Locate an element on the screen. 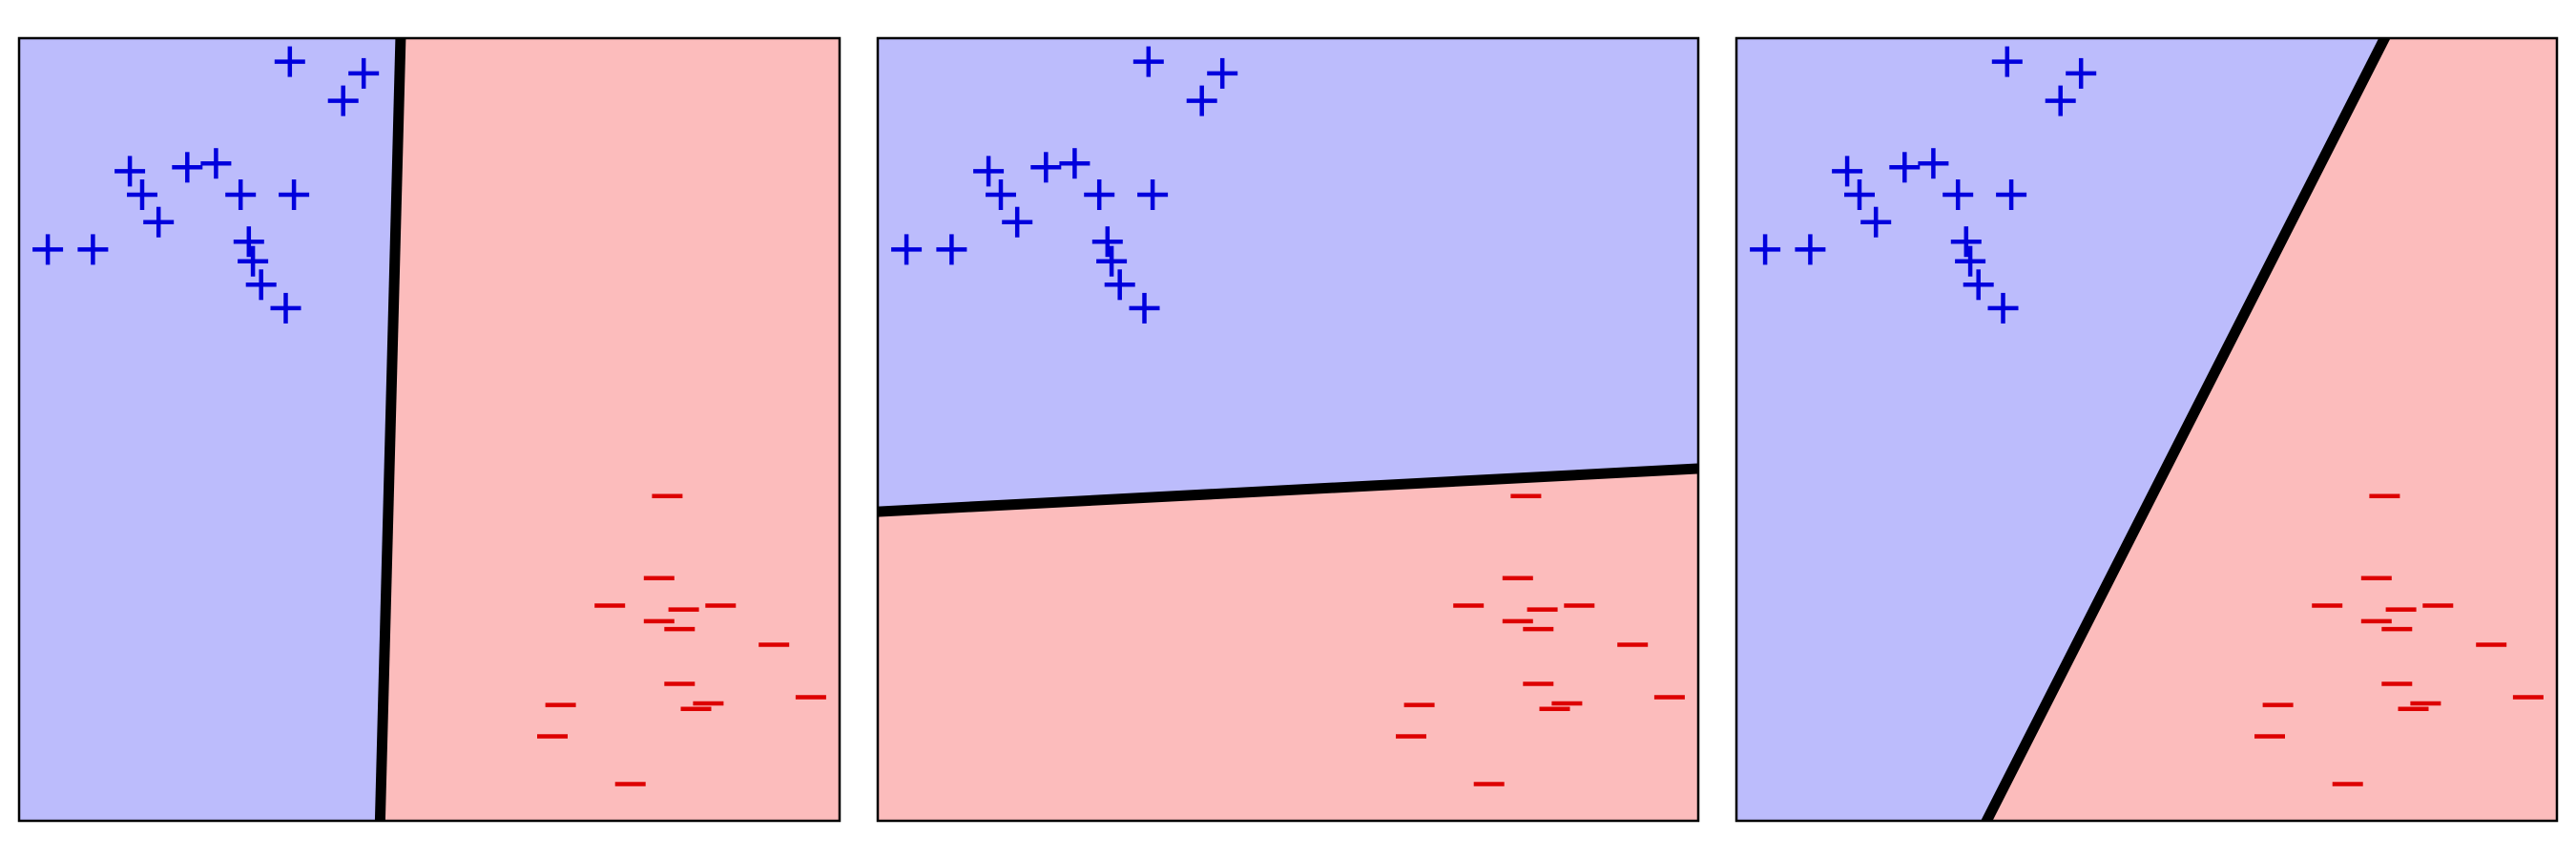 The height and width of the screenshot is (859, 2576). negative-region is located at coordinates (1288, 644).